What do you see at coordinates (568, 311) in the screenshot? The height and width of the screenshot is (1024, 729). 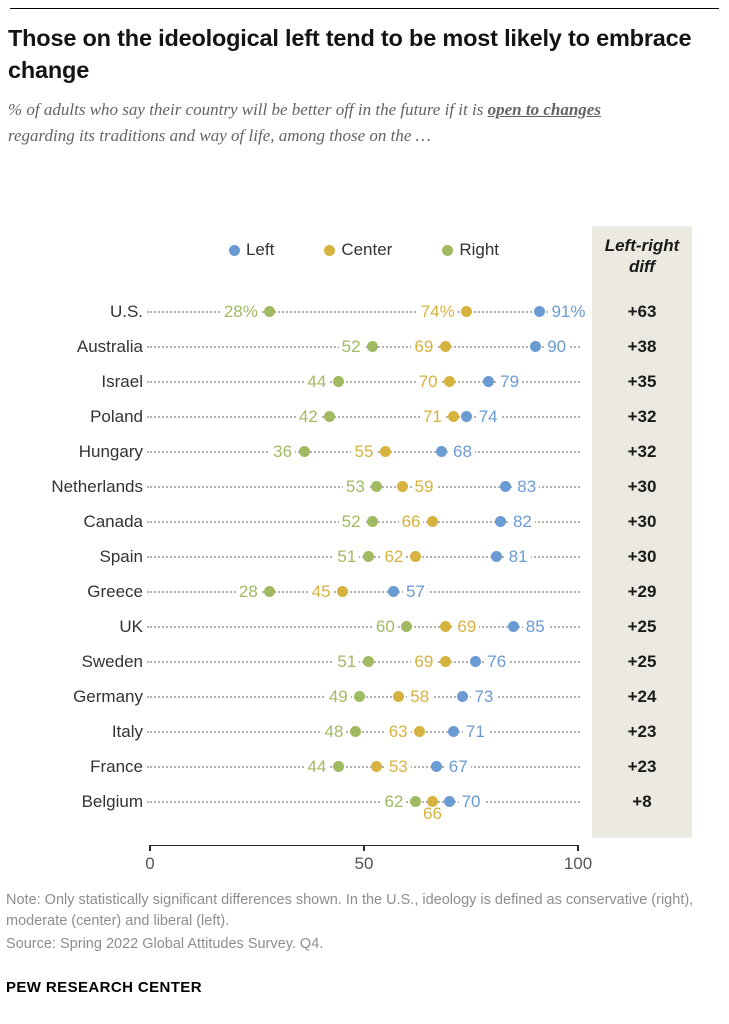 I see `value-label-left: 91%` at bounding box center [568, 311].